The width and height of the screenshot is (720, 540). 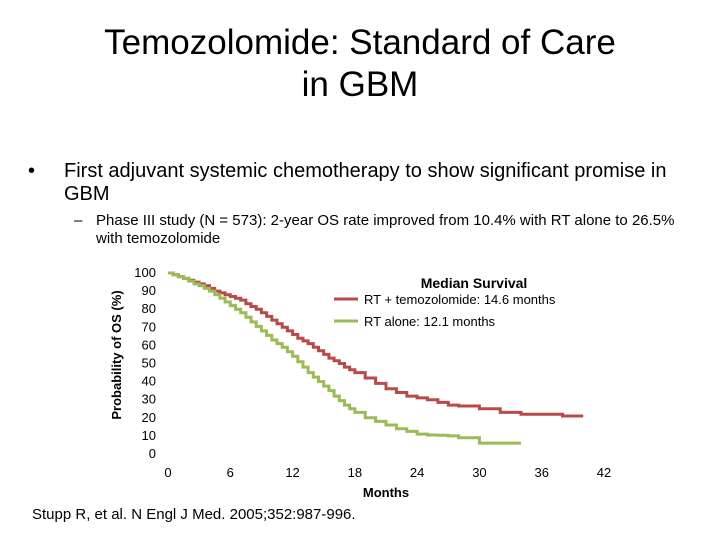 What do you see at coordinates (479, 472) in the screenshot?
I see `x-tick-label: 30` at bounding box center [479, 472].